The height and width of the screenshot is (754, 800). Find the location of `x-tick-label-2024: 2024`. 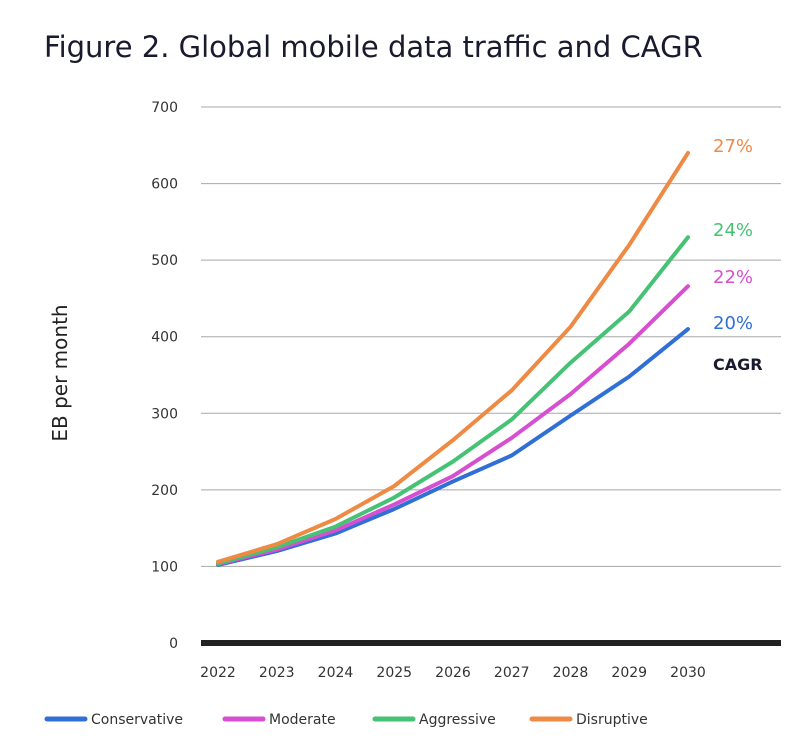

x-tick-label-2024: 2024 is located at coordinates (336, 673).